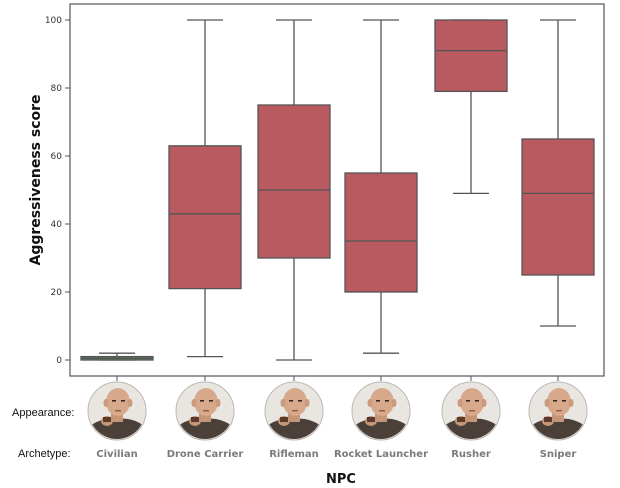  What do you see at coordinates (471, 454) in the screenshot?
I see `archetype-label: Rusher` at bounding box center [471, 454].